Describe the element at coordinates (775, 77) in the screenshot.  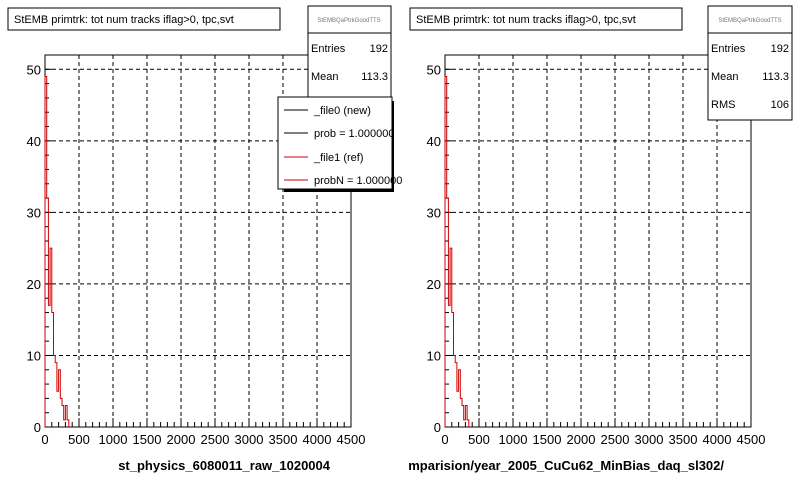
I see `right-stats-mean-value: 113.3` at that location.